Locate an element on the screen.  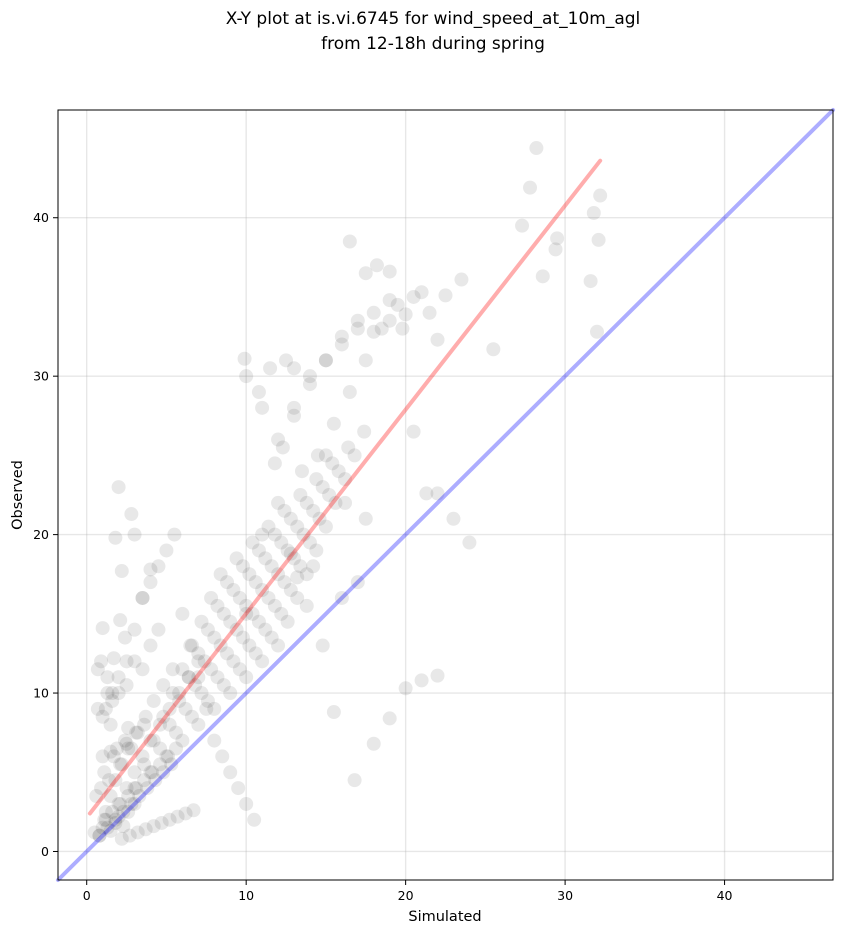
y-axis-label: Observed is located at coordinates (18, 495).